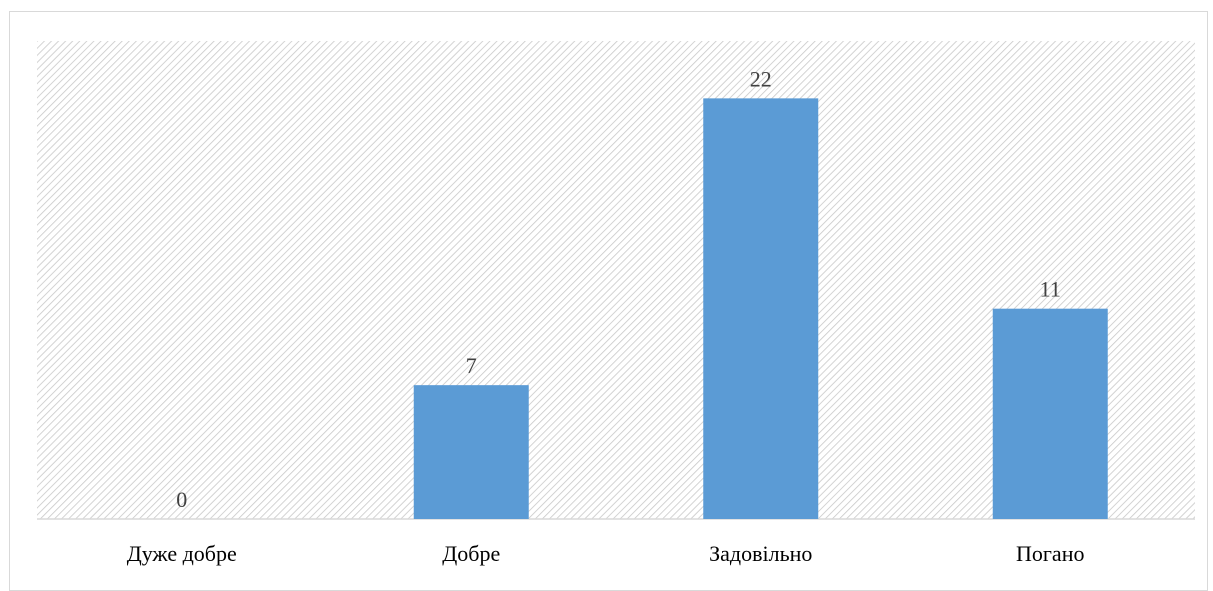  Describe the element at coordinates (606, 553) in the screenshot. I see `category-labels-layer: Дуже добре Добре Задовільно Погано` at that location.